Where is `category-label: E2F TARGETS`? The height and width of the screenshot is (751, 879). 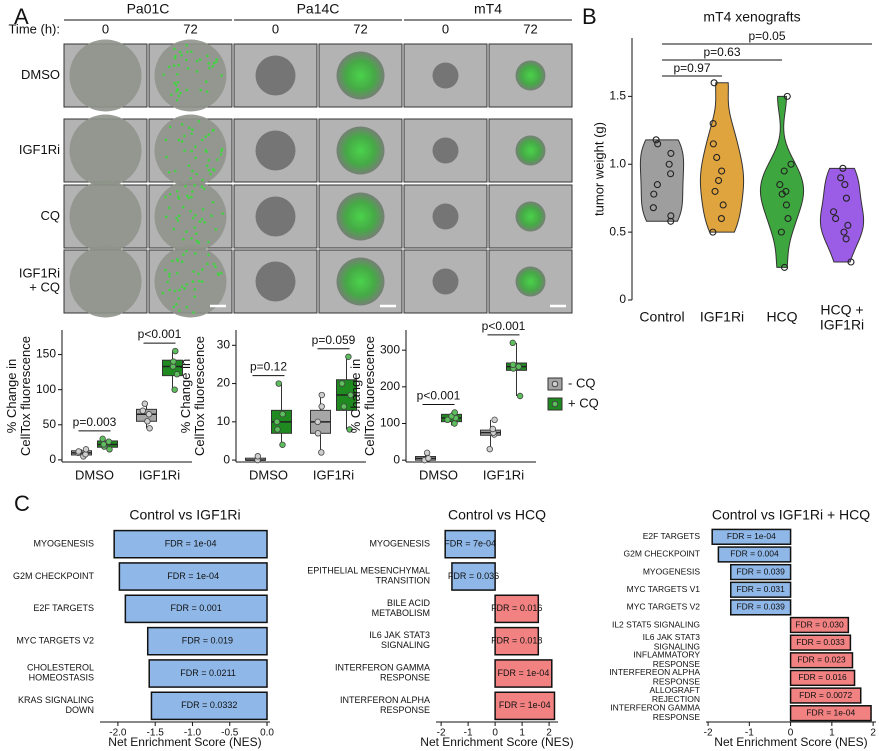 category-label: E2F TARGETS is located at coordinates (672, 536).